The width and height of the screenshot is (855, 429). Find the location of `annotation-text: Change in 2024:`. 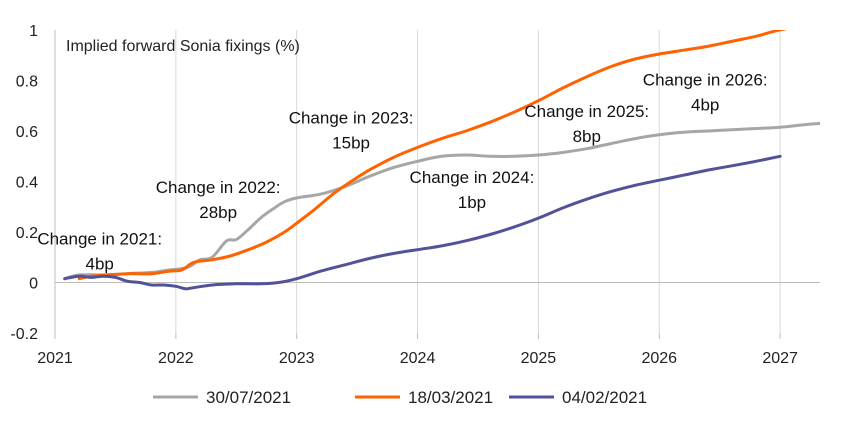

annotation-text: Change in 2024: is located at coordinates (472, 177).